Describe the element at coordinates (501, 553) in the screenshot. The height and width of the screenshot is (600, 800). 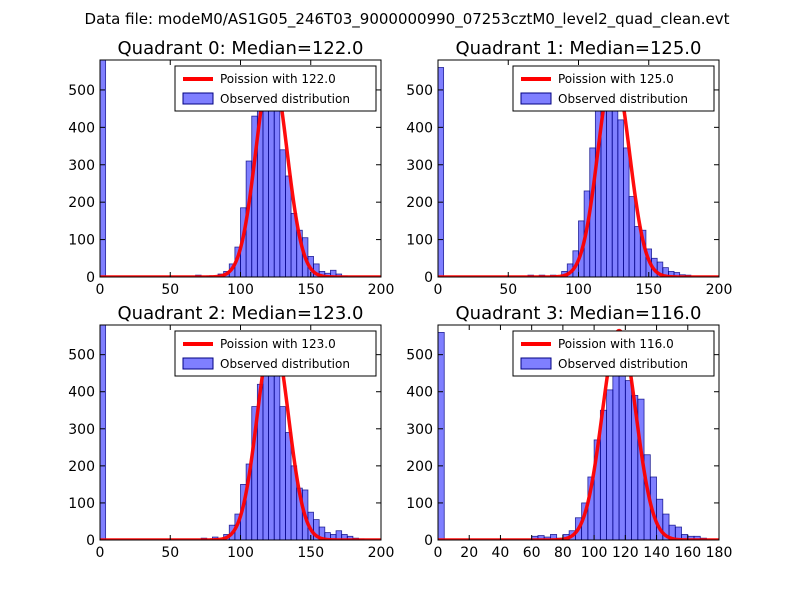
I see `x-tick-label: 40` at that location.